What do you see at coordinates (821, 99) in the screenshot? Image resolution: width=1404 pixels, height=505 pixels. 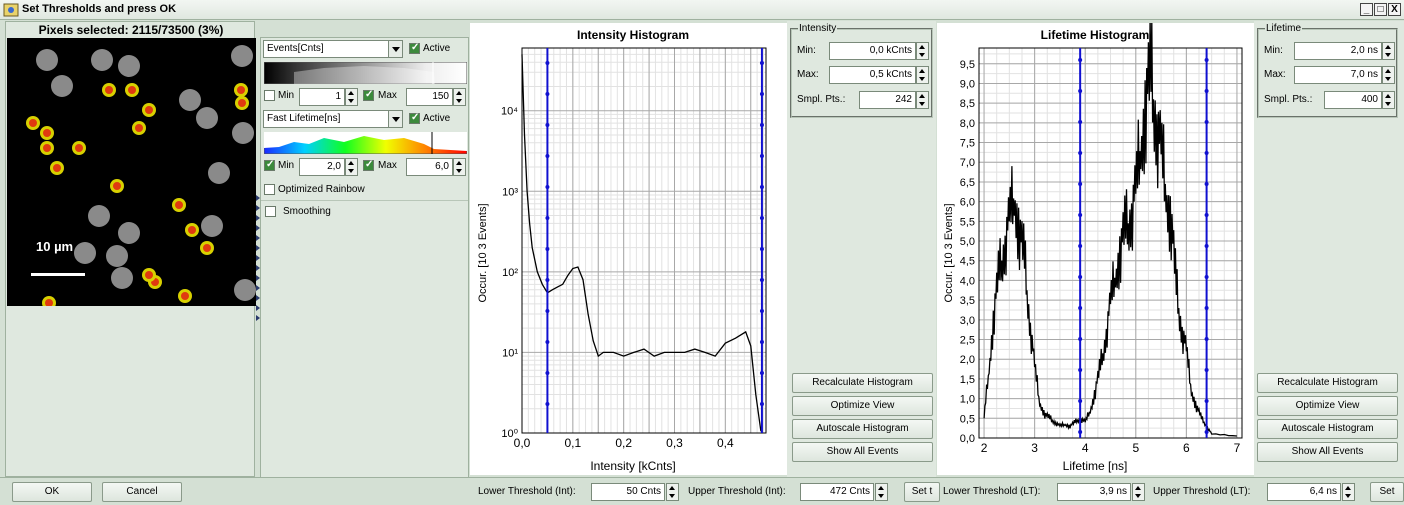 I see `intensity-pts-label: Smpl. Pts.:` at bounding box center [821, 99].